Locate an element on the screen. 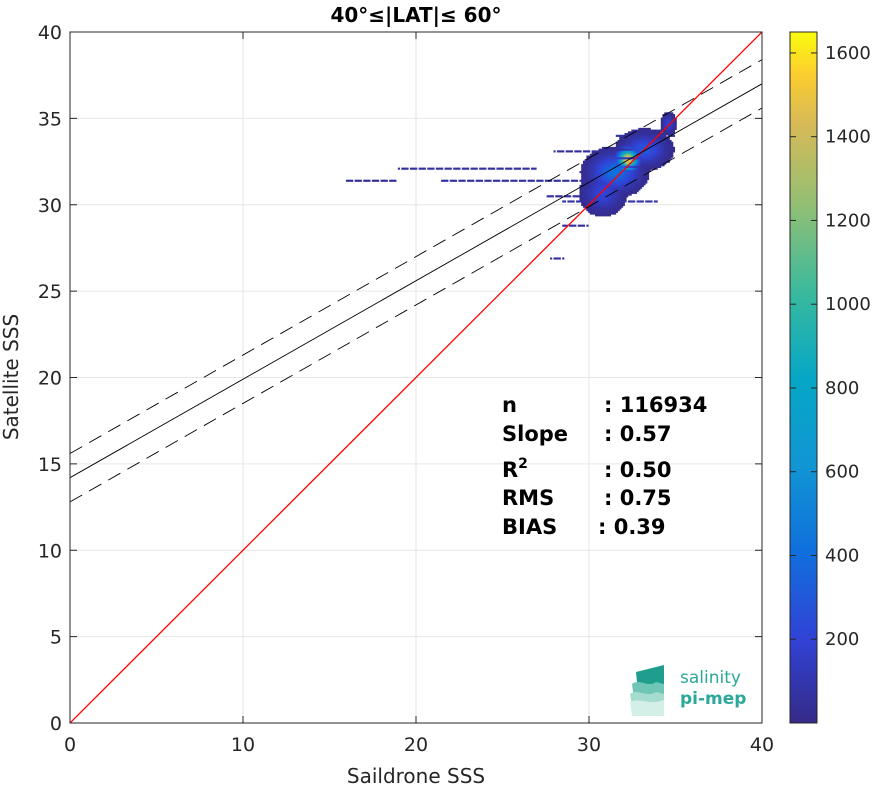  colorbar-tick-label: 400 is located at coordinates (842, 555).